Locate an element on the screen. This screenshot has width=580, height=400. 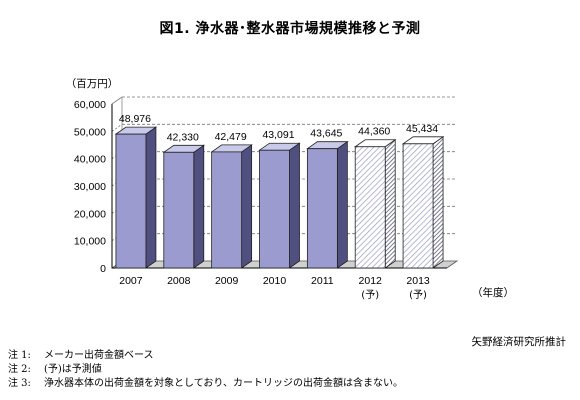
bar-value-label: 44,360 is located at coordinates (374, 132).